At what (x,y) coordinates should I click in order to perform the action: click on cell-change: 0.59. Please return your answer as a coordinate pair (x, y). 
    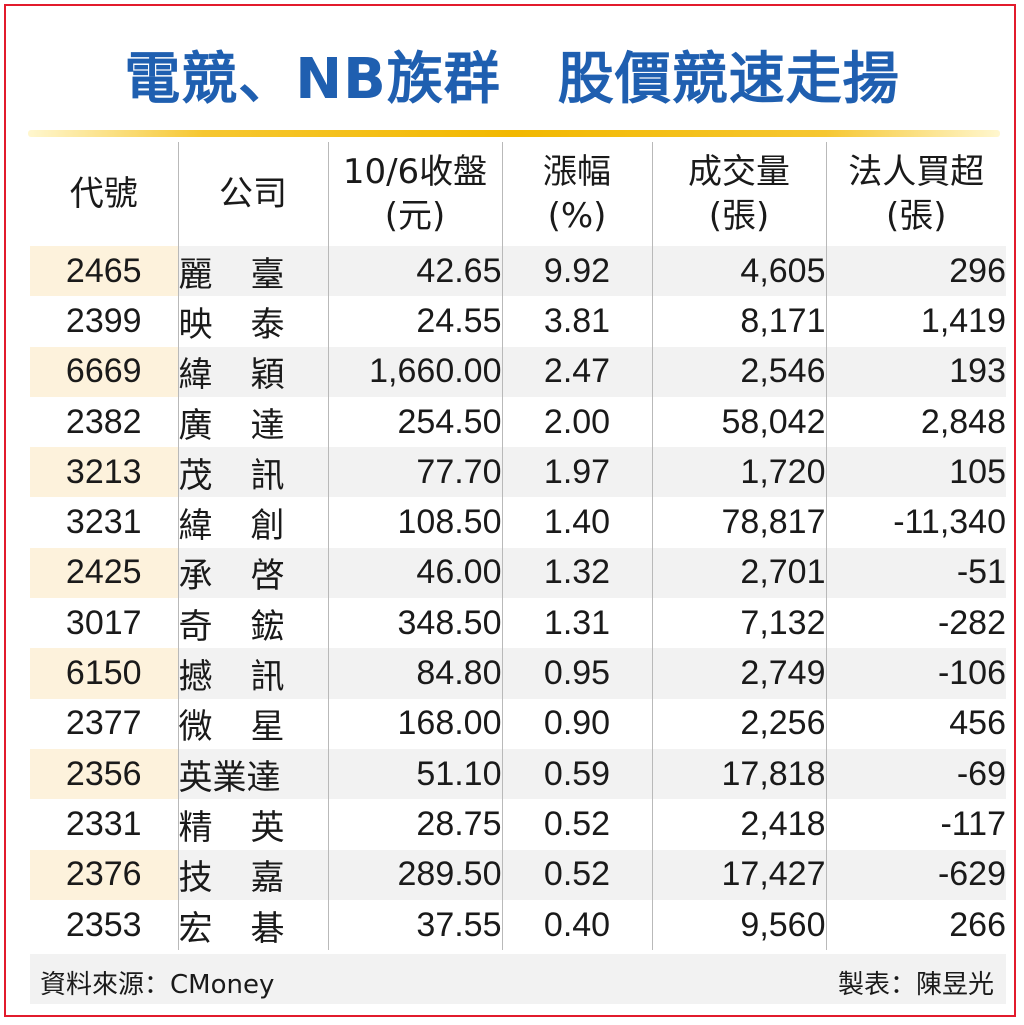
    Looking at the image, I should click on (577, 774).